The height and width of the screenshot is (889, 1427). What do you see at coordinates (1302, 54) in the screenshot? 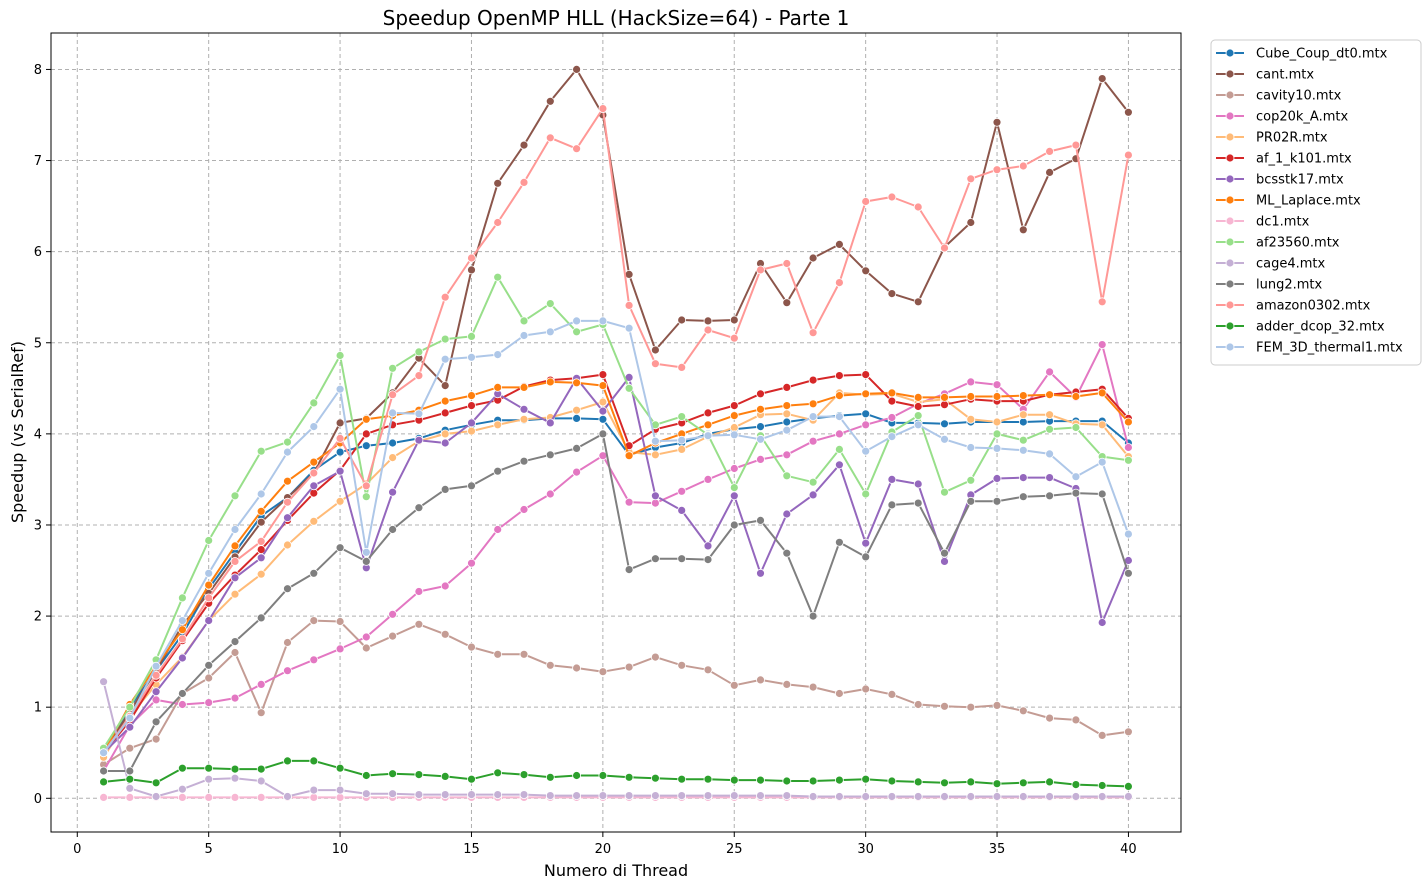
I see `legend-item: Cube_Coup_dt0.mtx` at bounding box center [1302, 54].